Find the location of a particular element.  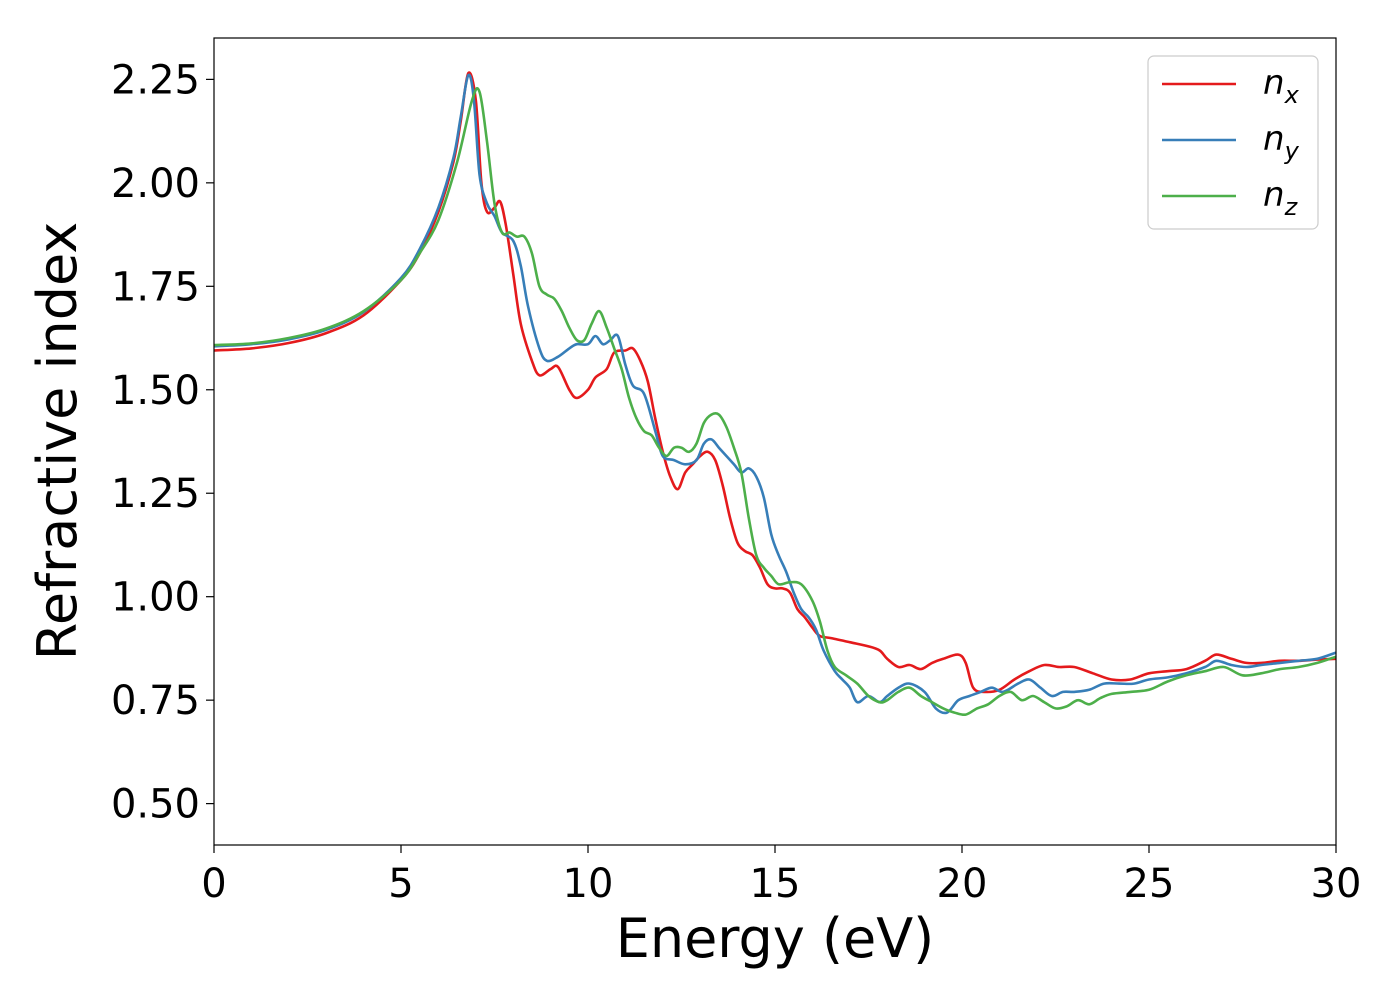

y-tick-label: 0.75 is located at coordinates (155, 701).